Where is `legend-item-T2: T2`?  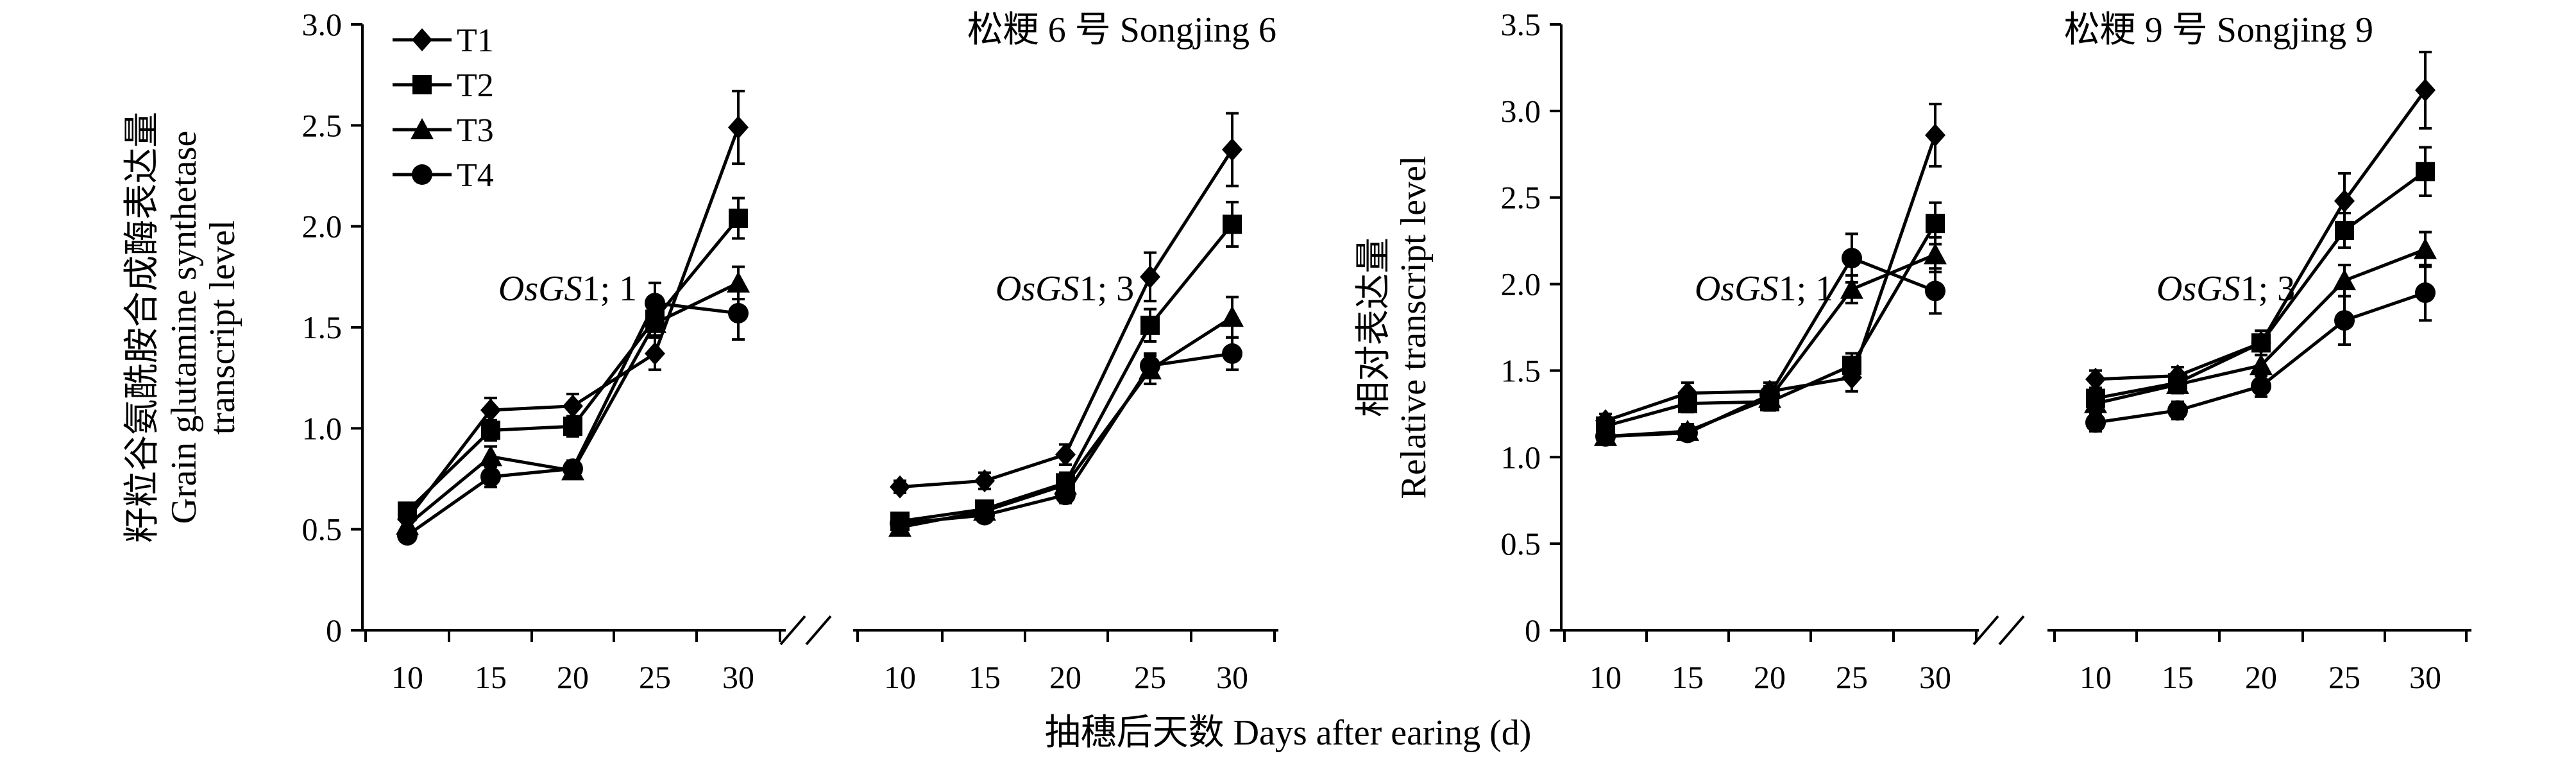
legend-item-T2: T2 is located at coordinates (443, 85).